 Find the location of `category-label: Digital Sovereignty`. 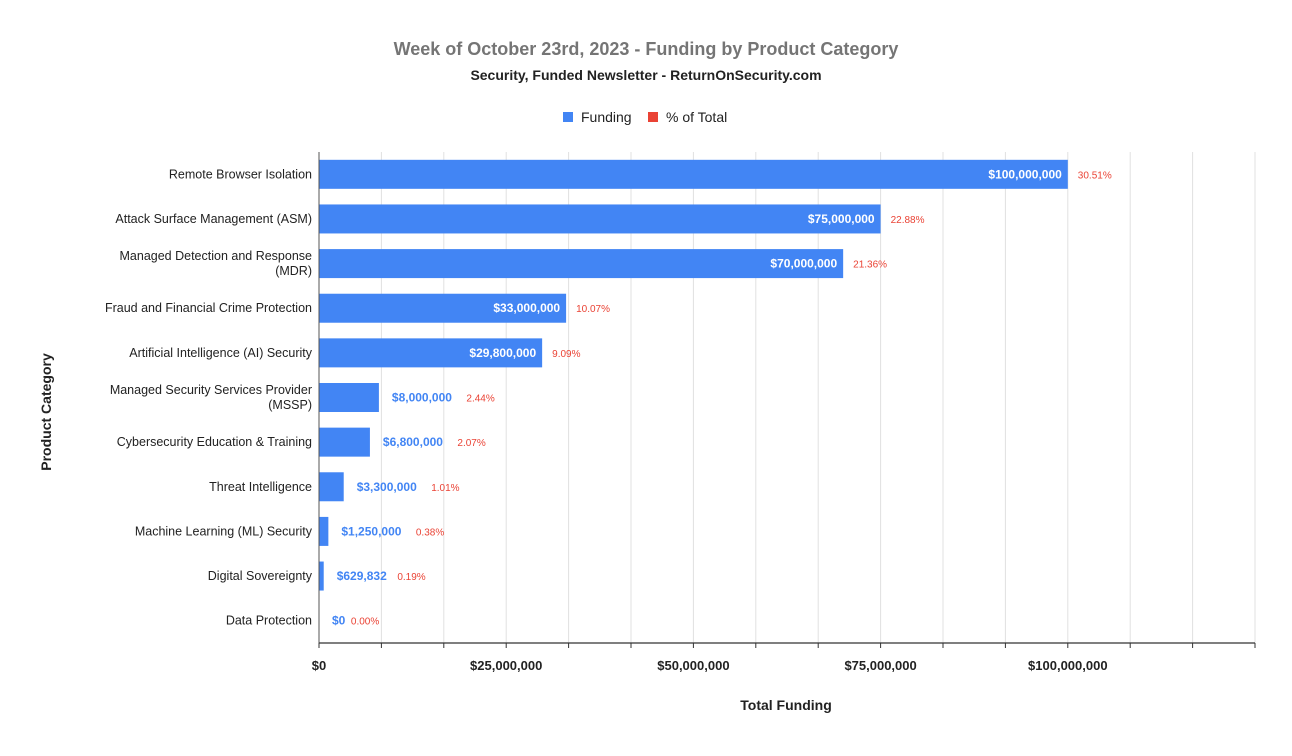

category-label: Digital Sovereignty is located at coordinates (260, 576).